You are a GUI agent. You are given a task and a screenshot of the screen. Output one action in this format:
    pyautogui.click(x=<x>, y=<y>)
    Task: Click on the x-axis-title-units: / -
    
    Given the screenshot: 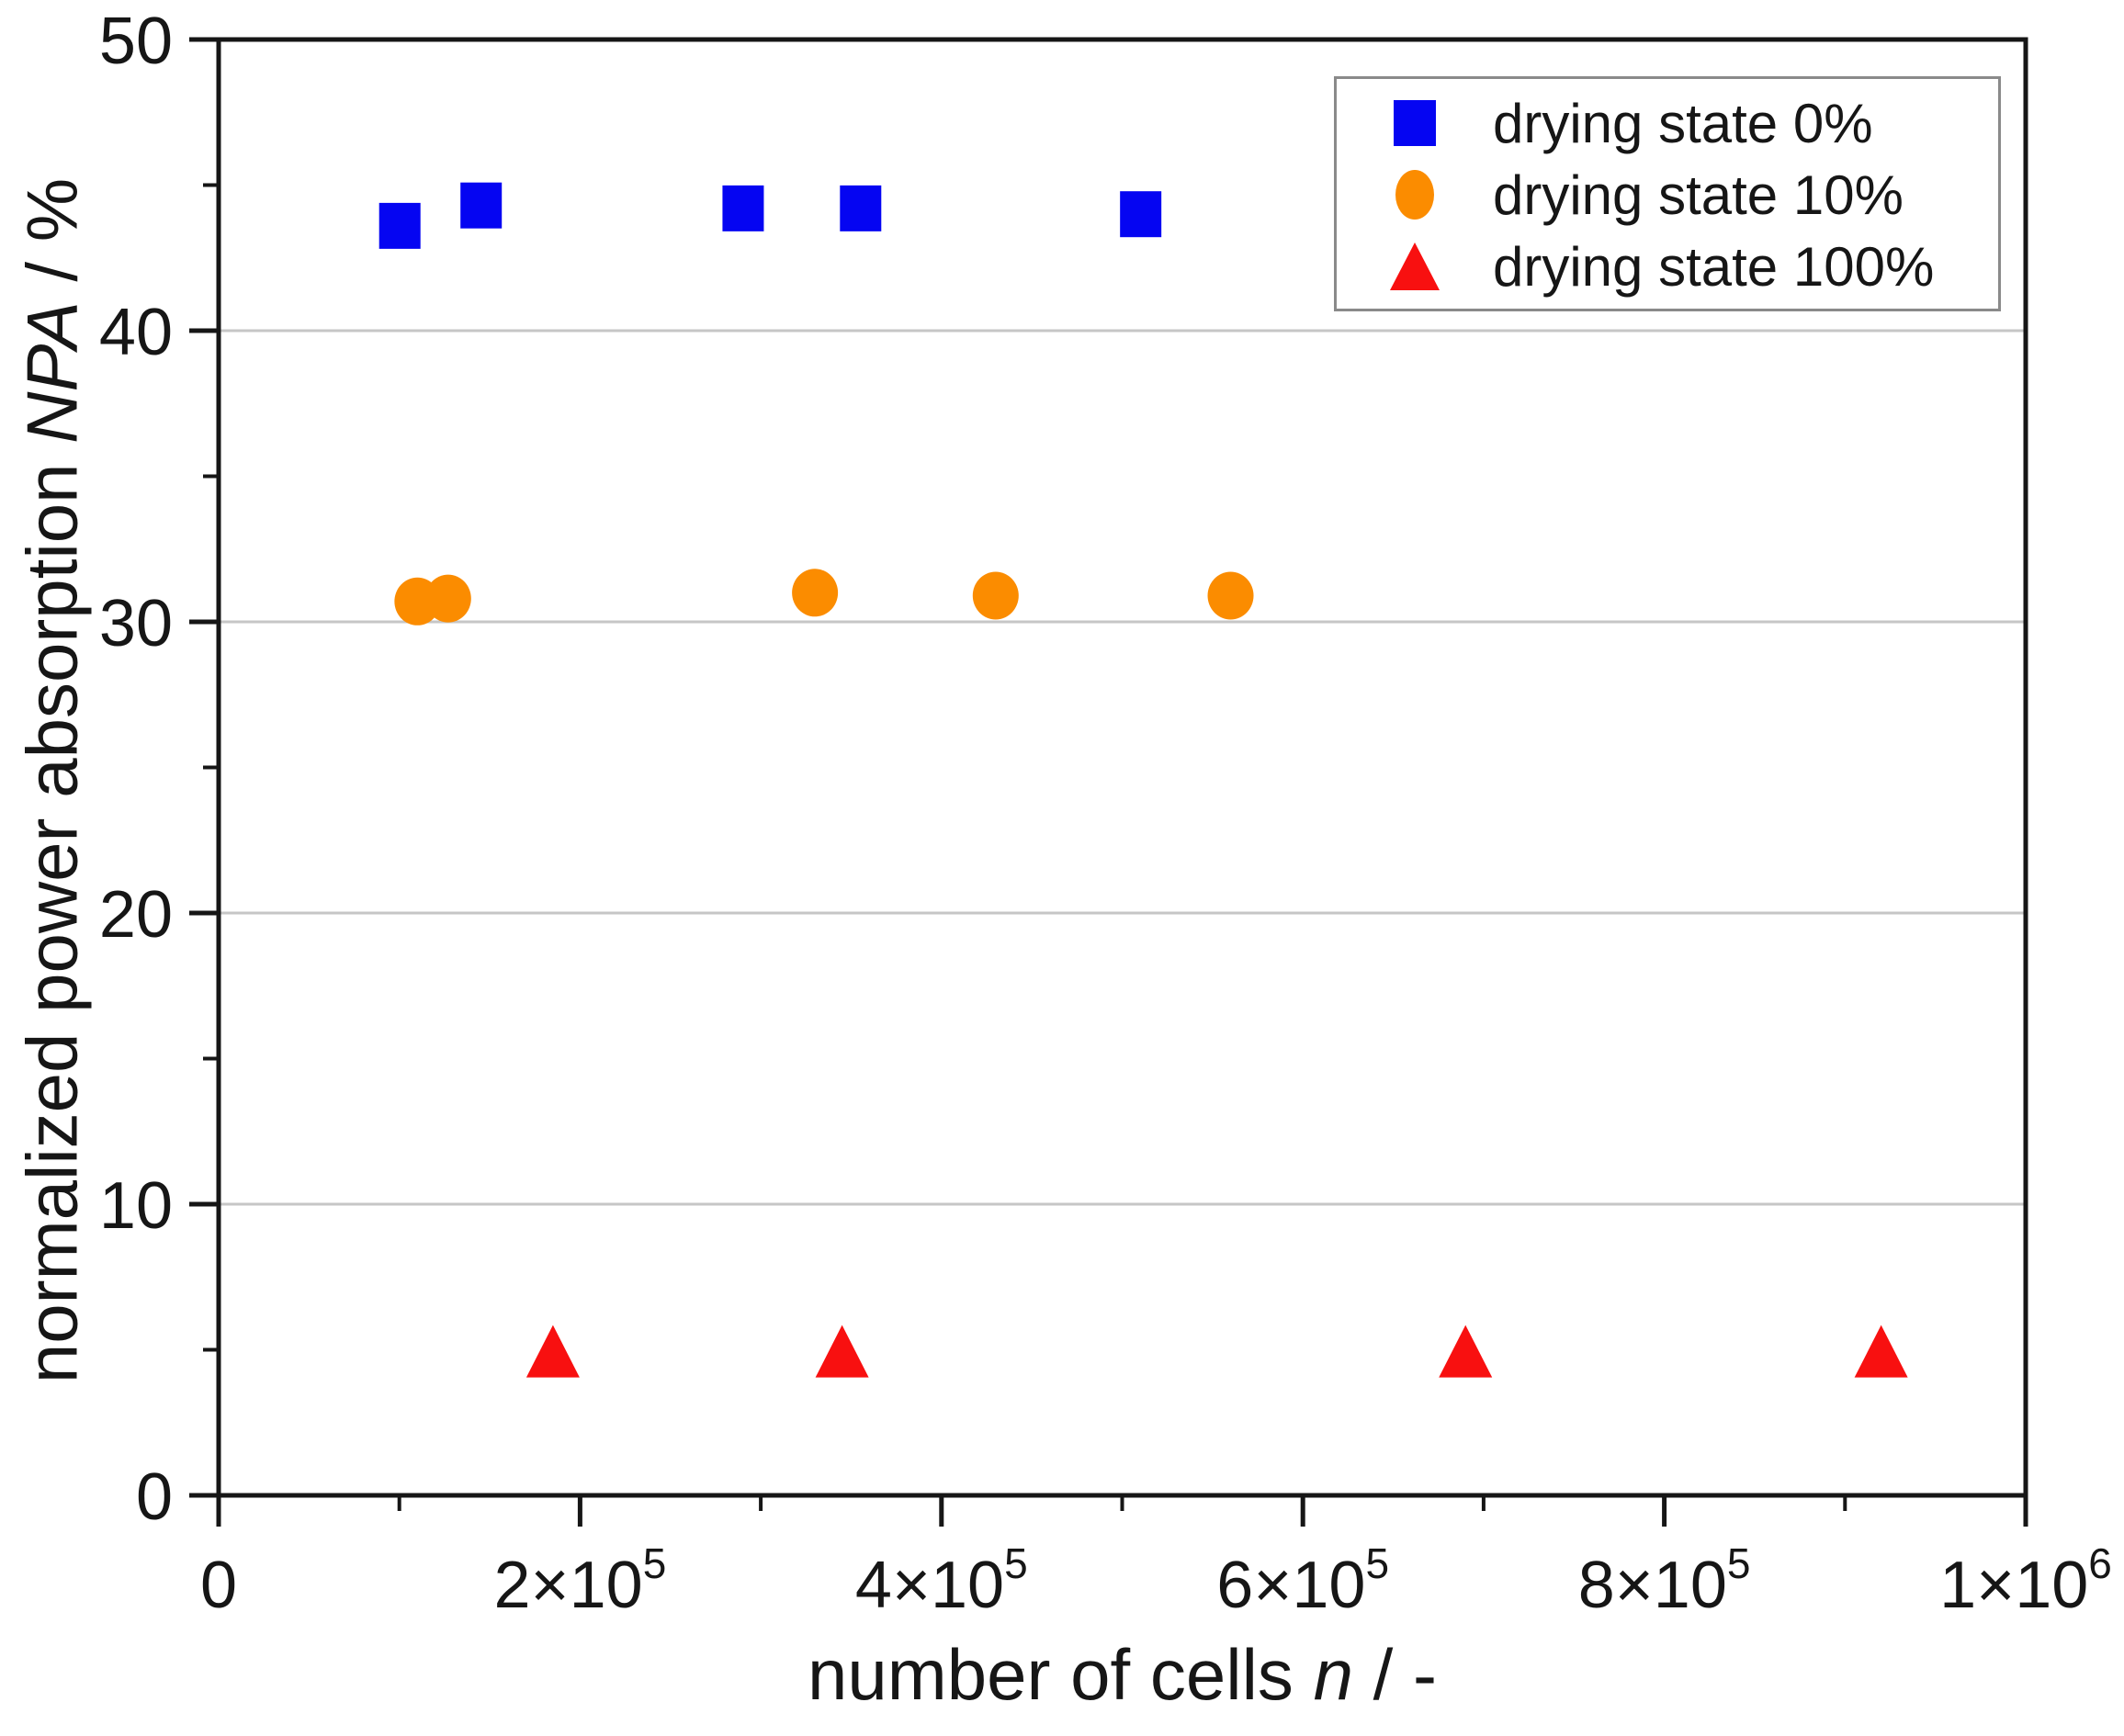 What is the action you would take?
    pyautogui.click(x=1394, y=1674)
    